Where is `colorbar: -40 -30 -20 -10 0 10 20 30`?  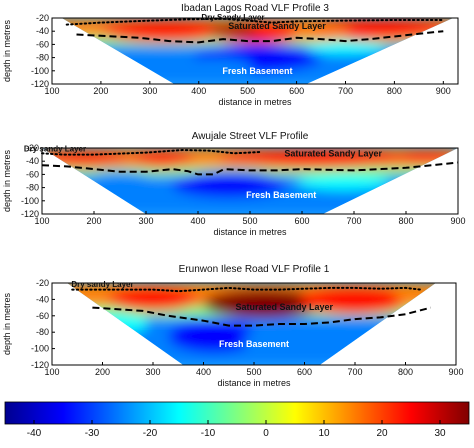
colorbar: -40 -30 -20 -10 0 10 20 30 is located at coordinates (237, 420).